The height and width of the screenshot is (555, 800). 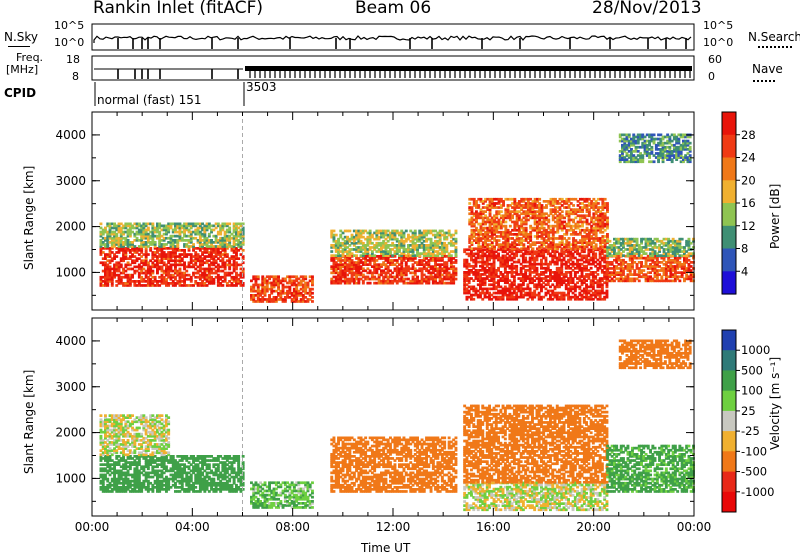 What do you see at coordinates (70, 272) in the screenshot?
I see `power-ytick-label: 1000` at bounding box center [70, 272].